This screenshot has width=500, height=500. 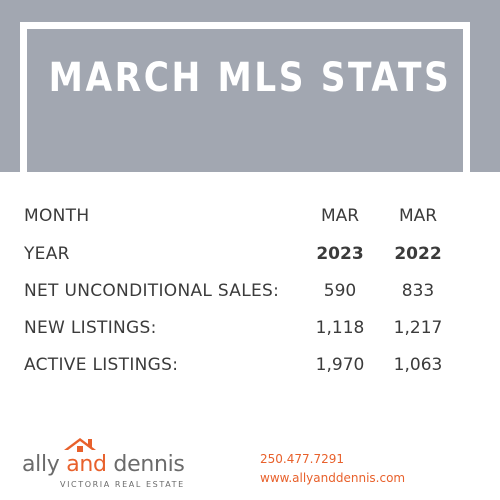 What do you see at coordinates (244, 258) in the screenshot?
I see `stats-row-year: YEAR 2023 2022` at bounding box center [244, 258].